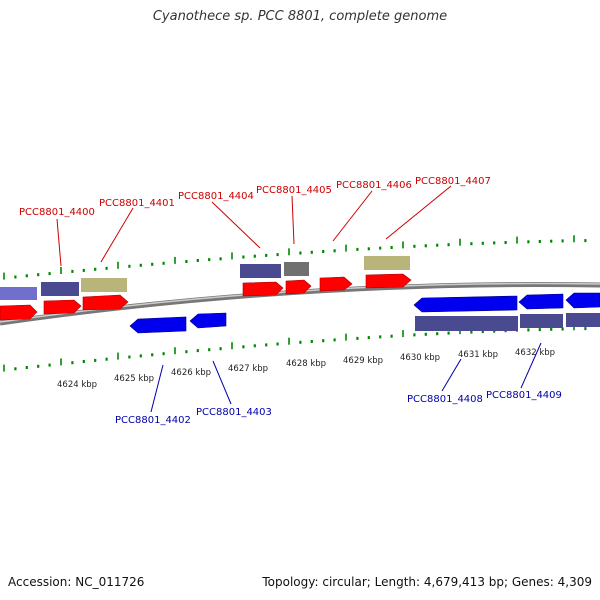 The image size is (600, 600). Describe the element at coordinates (216, 196) in the screenshot. I see `gene-label-pcc8801-4404: PCC8801_4404` at that location.